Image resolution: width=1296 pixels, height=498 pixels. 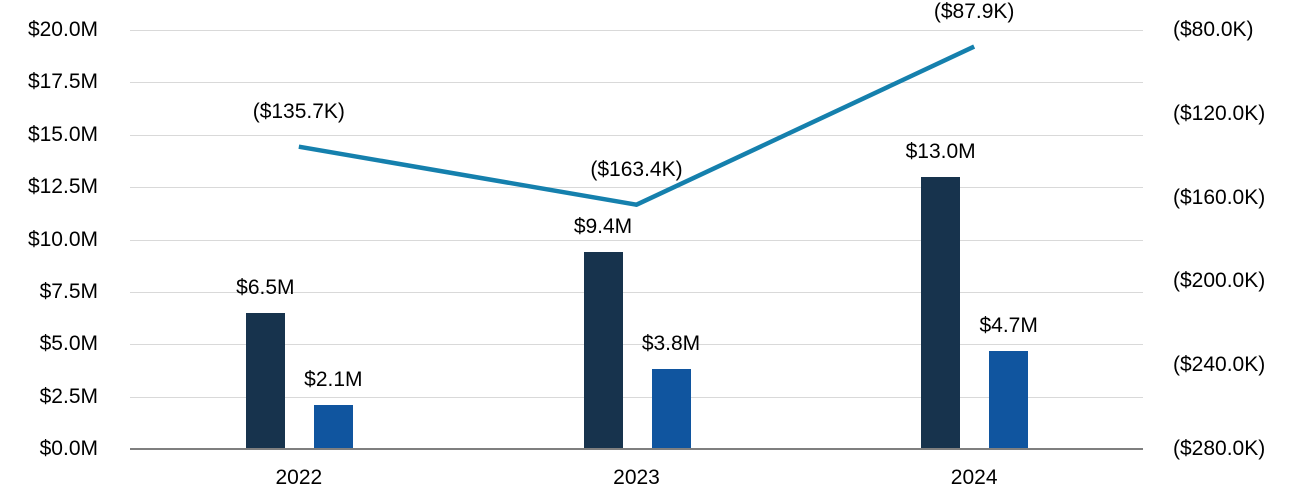 I want to click on x-axis-baseline, so click(x=636, y=449).